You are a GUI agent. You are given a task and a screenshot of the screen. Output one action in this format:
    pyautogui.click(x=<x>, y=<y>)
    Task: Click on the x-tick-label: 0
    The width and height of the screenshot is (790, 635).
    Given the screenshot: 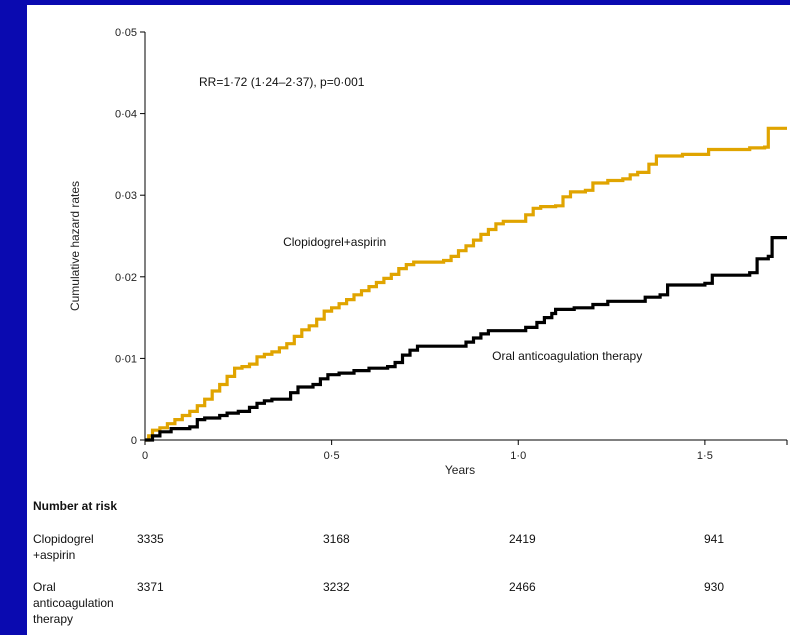 What is the action you would take?
    pyautogui.click(x=145, y=456)
    